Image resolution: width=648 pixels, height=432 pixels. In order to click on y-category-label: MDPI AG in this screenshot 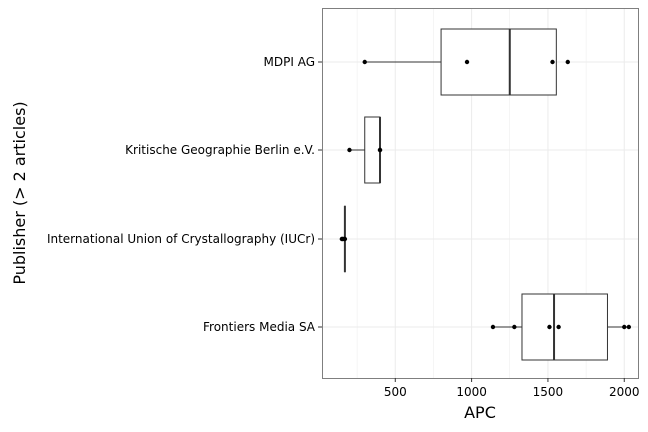, I will do `click(289, 62)`.